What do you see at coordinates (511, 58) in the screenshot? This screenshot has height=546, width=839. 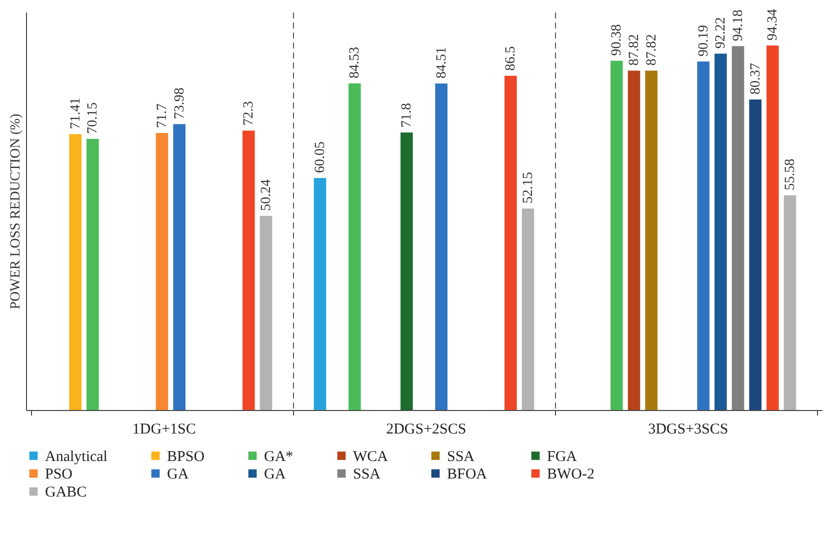 I see `data-label: 86.5` at bounding box center [511, 58].